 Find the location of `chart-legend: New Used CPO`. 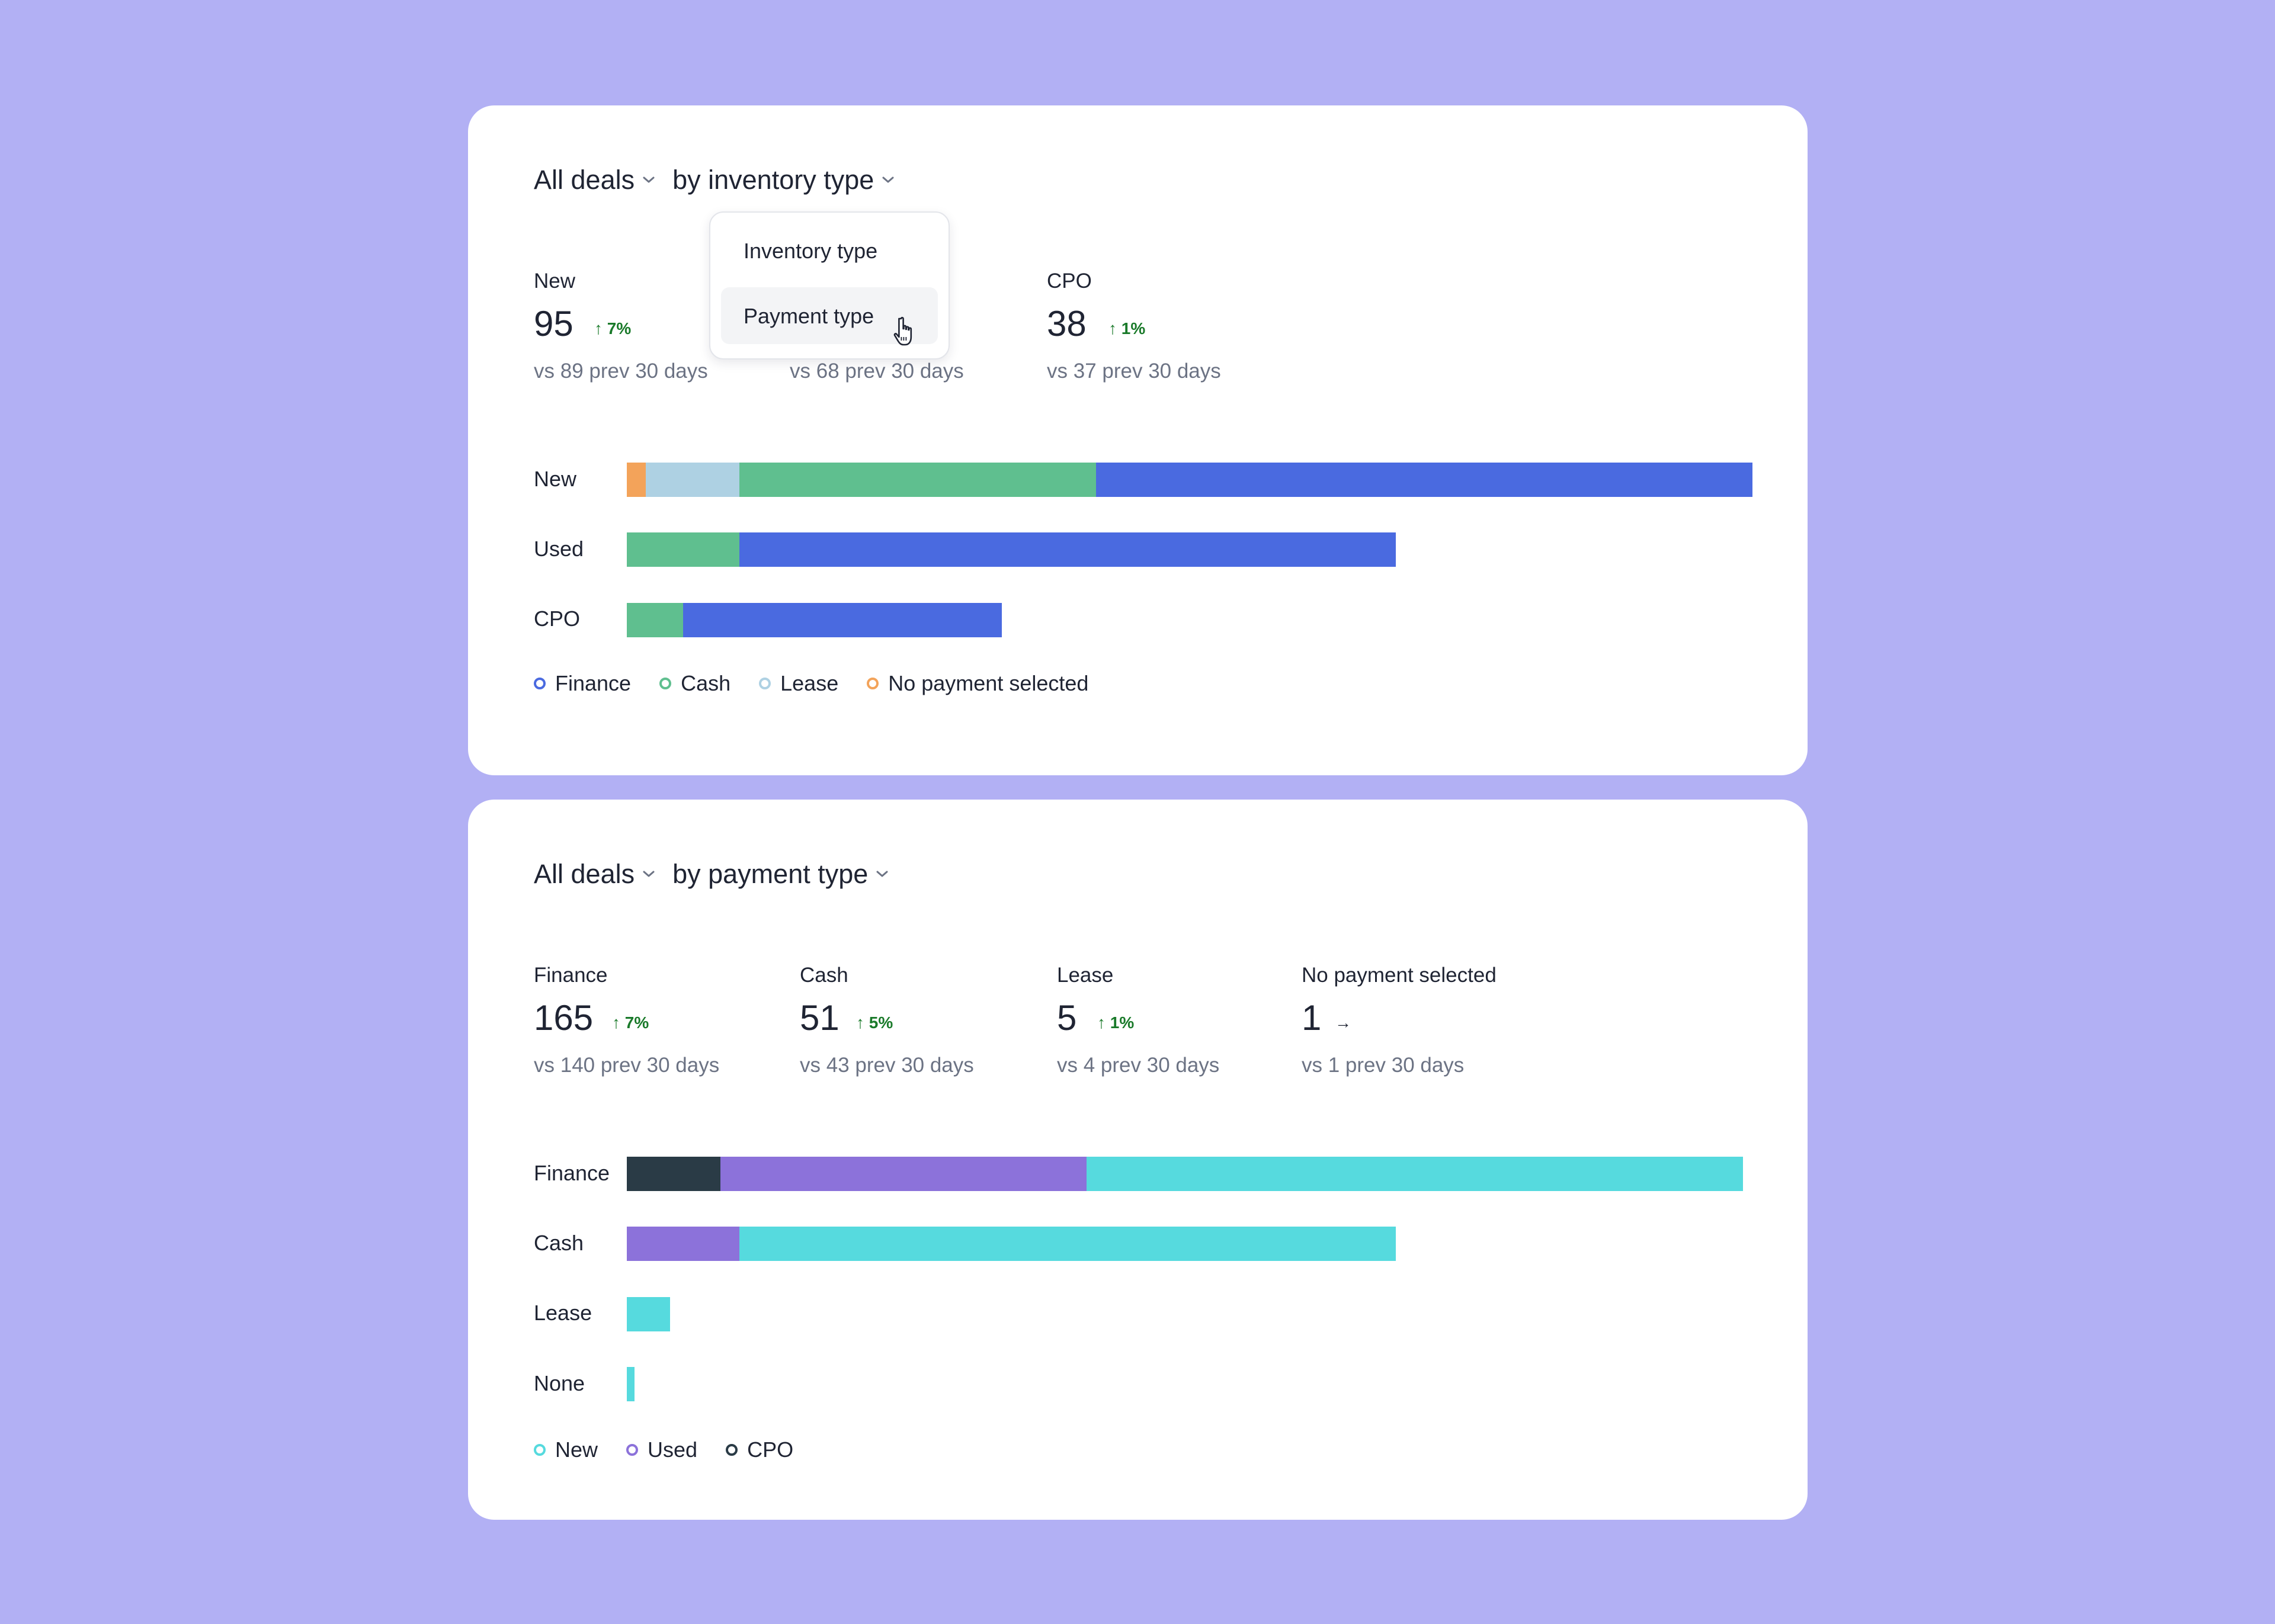

chart-legend: New Used CPO is located at coordinates (678, 1449).